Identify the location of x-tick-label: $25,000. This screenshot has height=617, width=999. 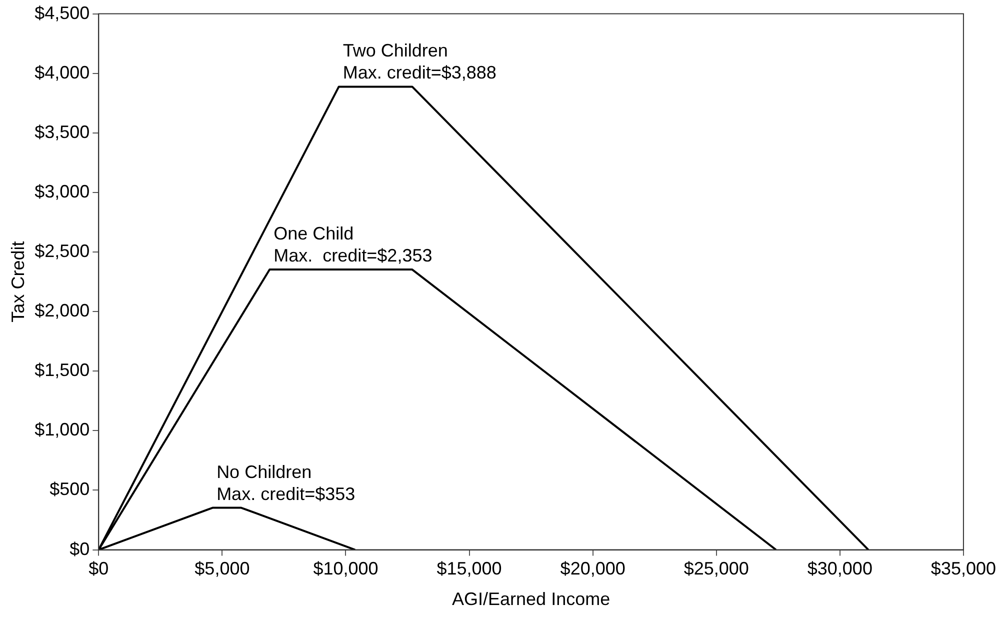
(716, 568).